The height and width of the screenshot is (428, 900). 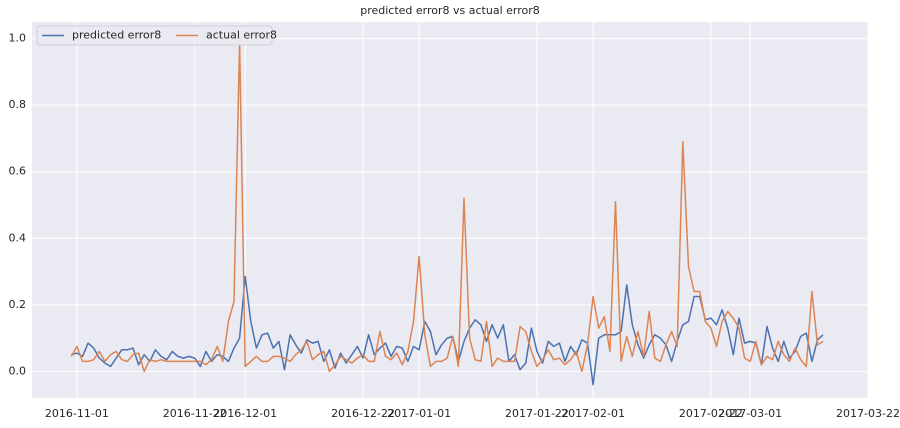 What do you see at coordinates (537, 413) in the screenshot?
I see `x-tick-label: 2017-01-22` at bounding box center [537, 413].